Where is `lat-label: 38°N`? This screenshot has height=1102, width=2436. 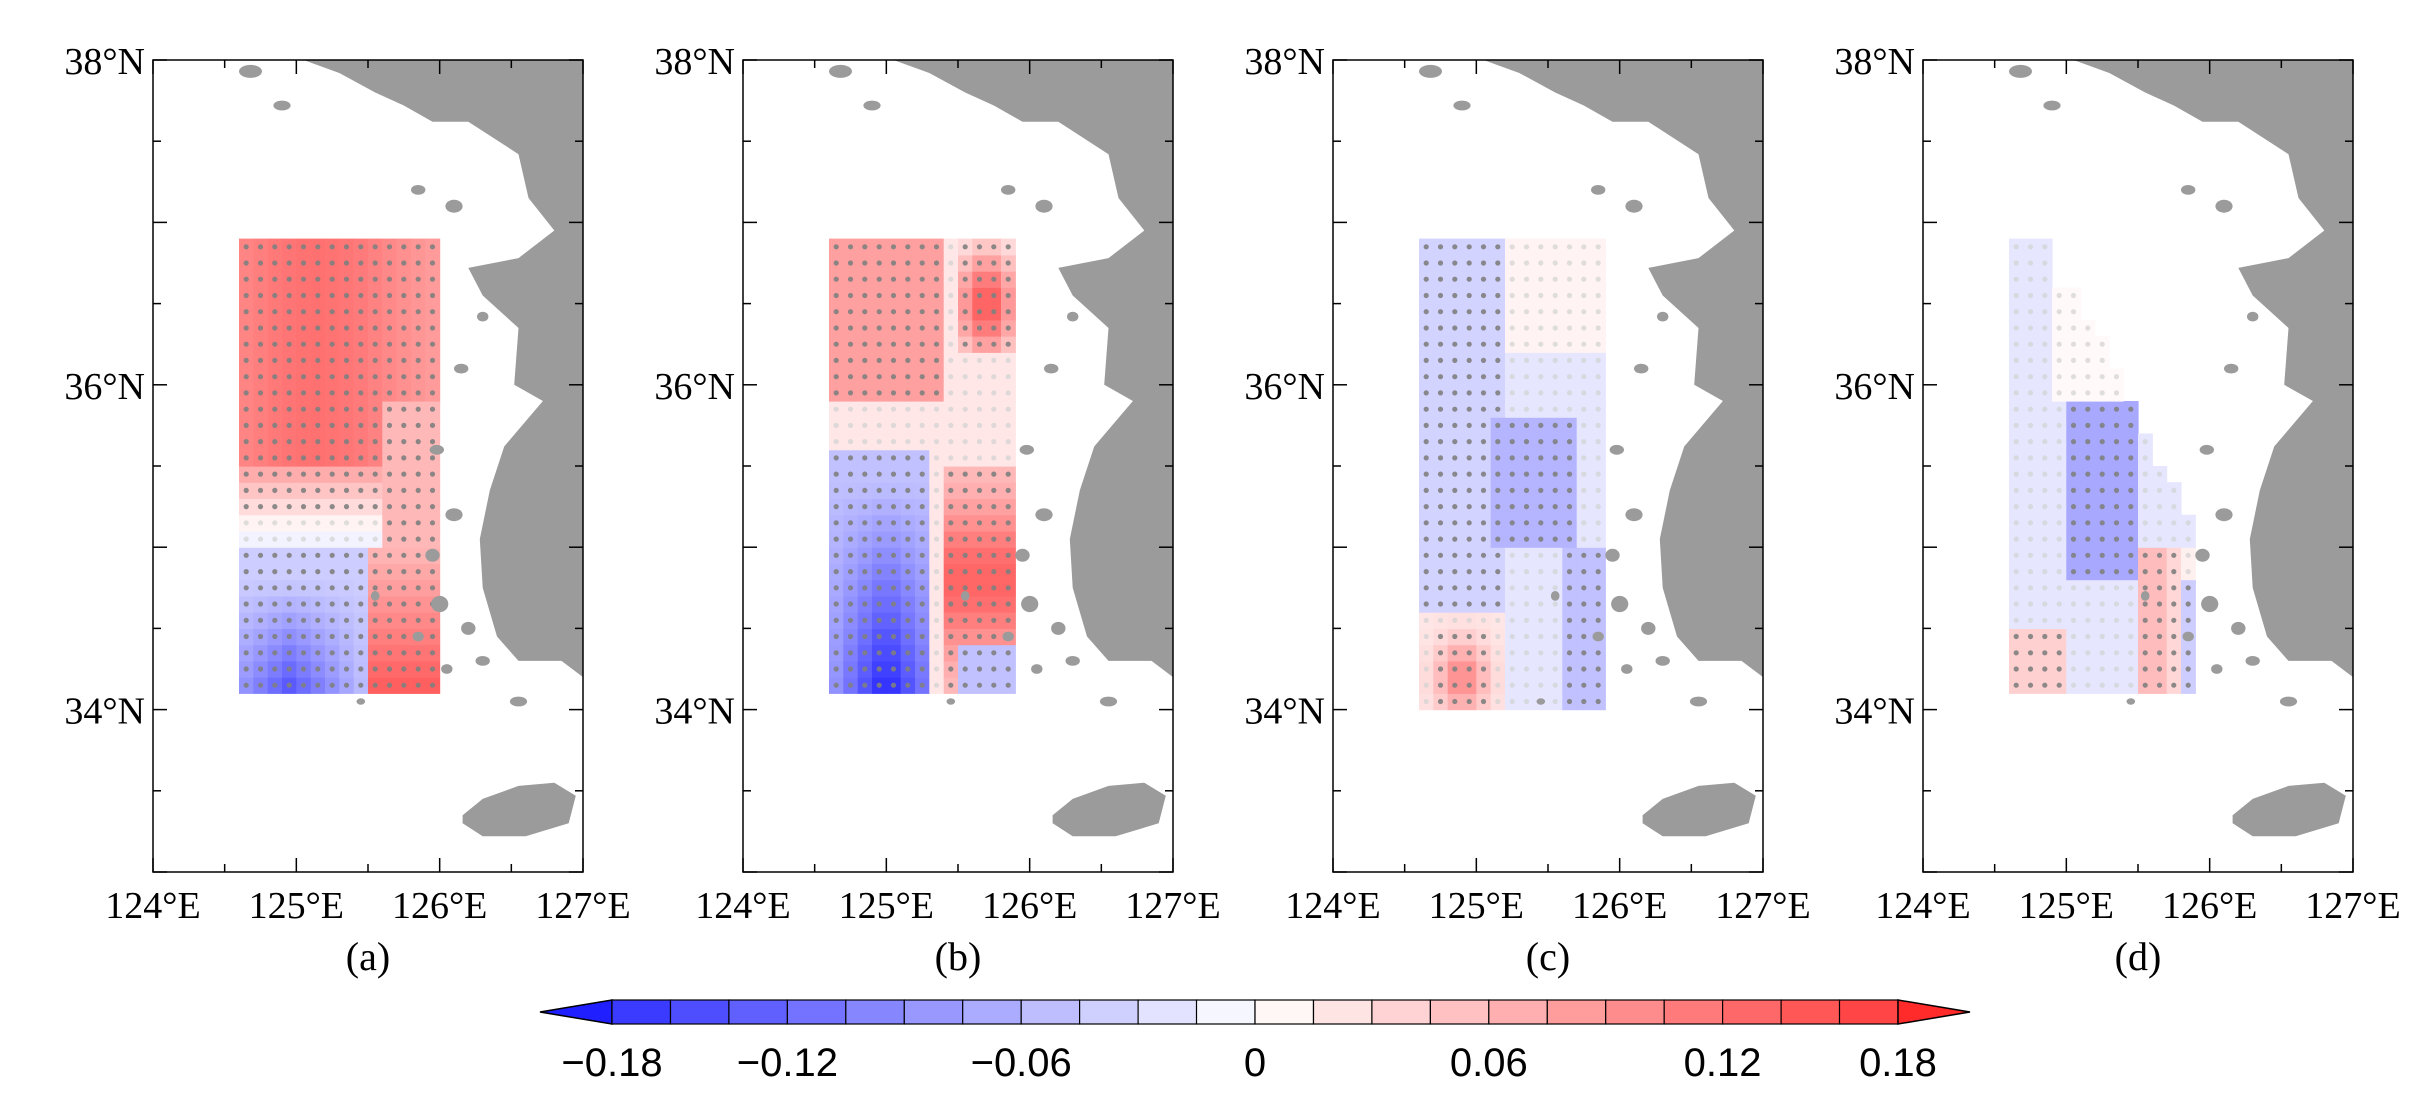 lat-label: 38°N is located at coordinates (104, 62).